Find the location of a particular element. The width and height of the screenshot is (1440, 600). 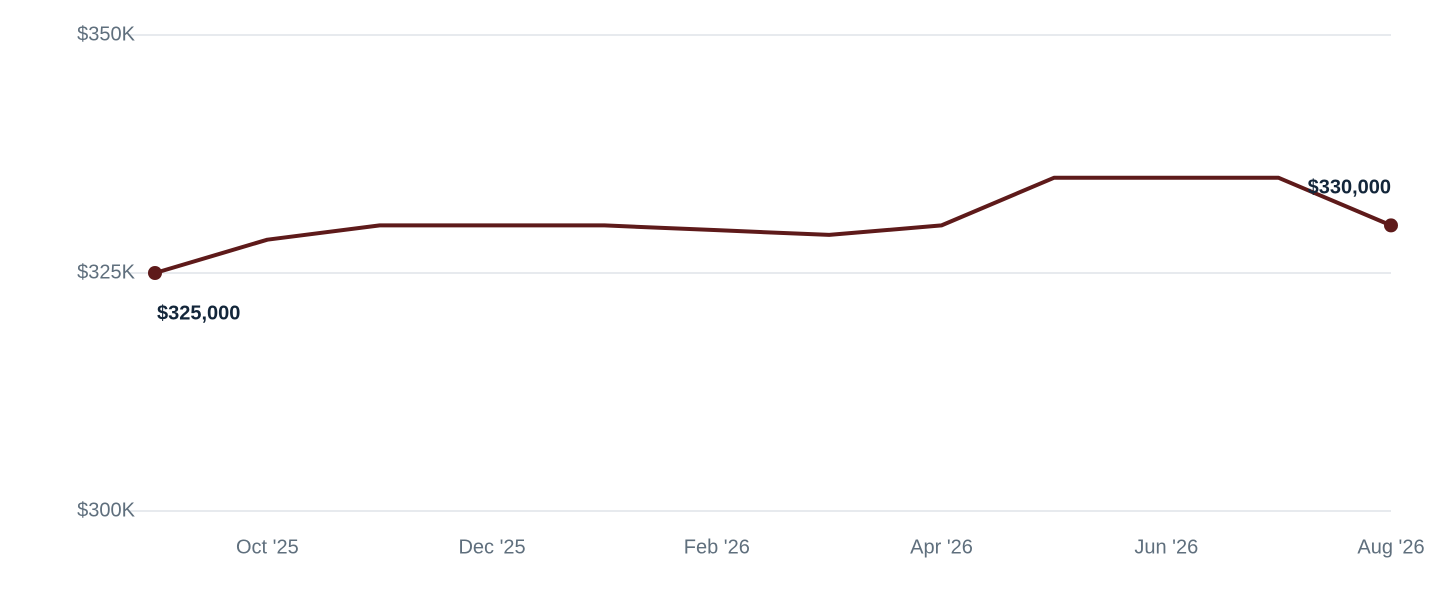

x-tick-label: Oct '25 is located at coordinates (267, 547).